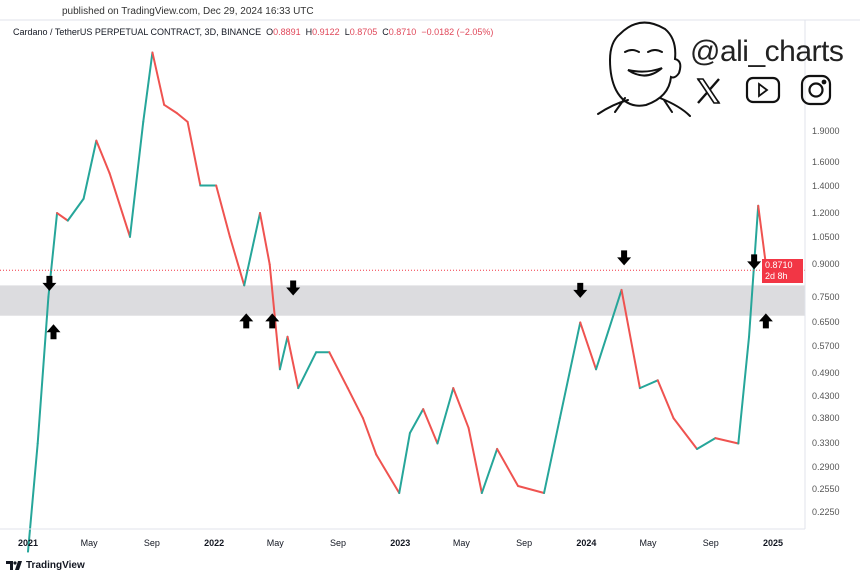  Describe the element at coordinates (826, 418) in the screenshot. I see `y-tick-label: 0.3800` at that location.